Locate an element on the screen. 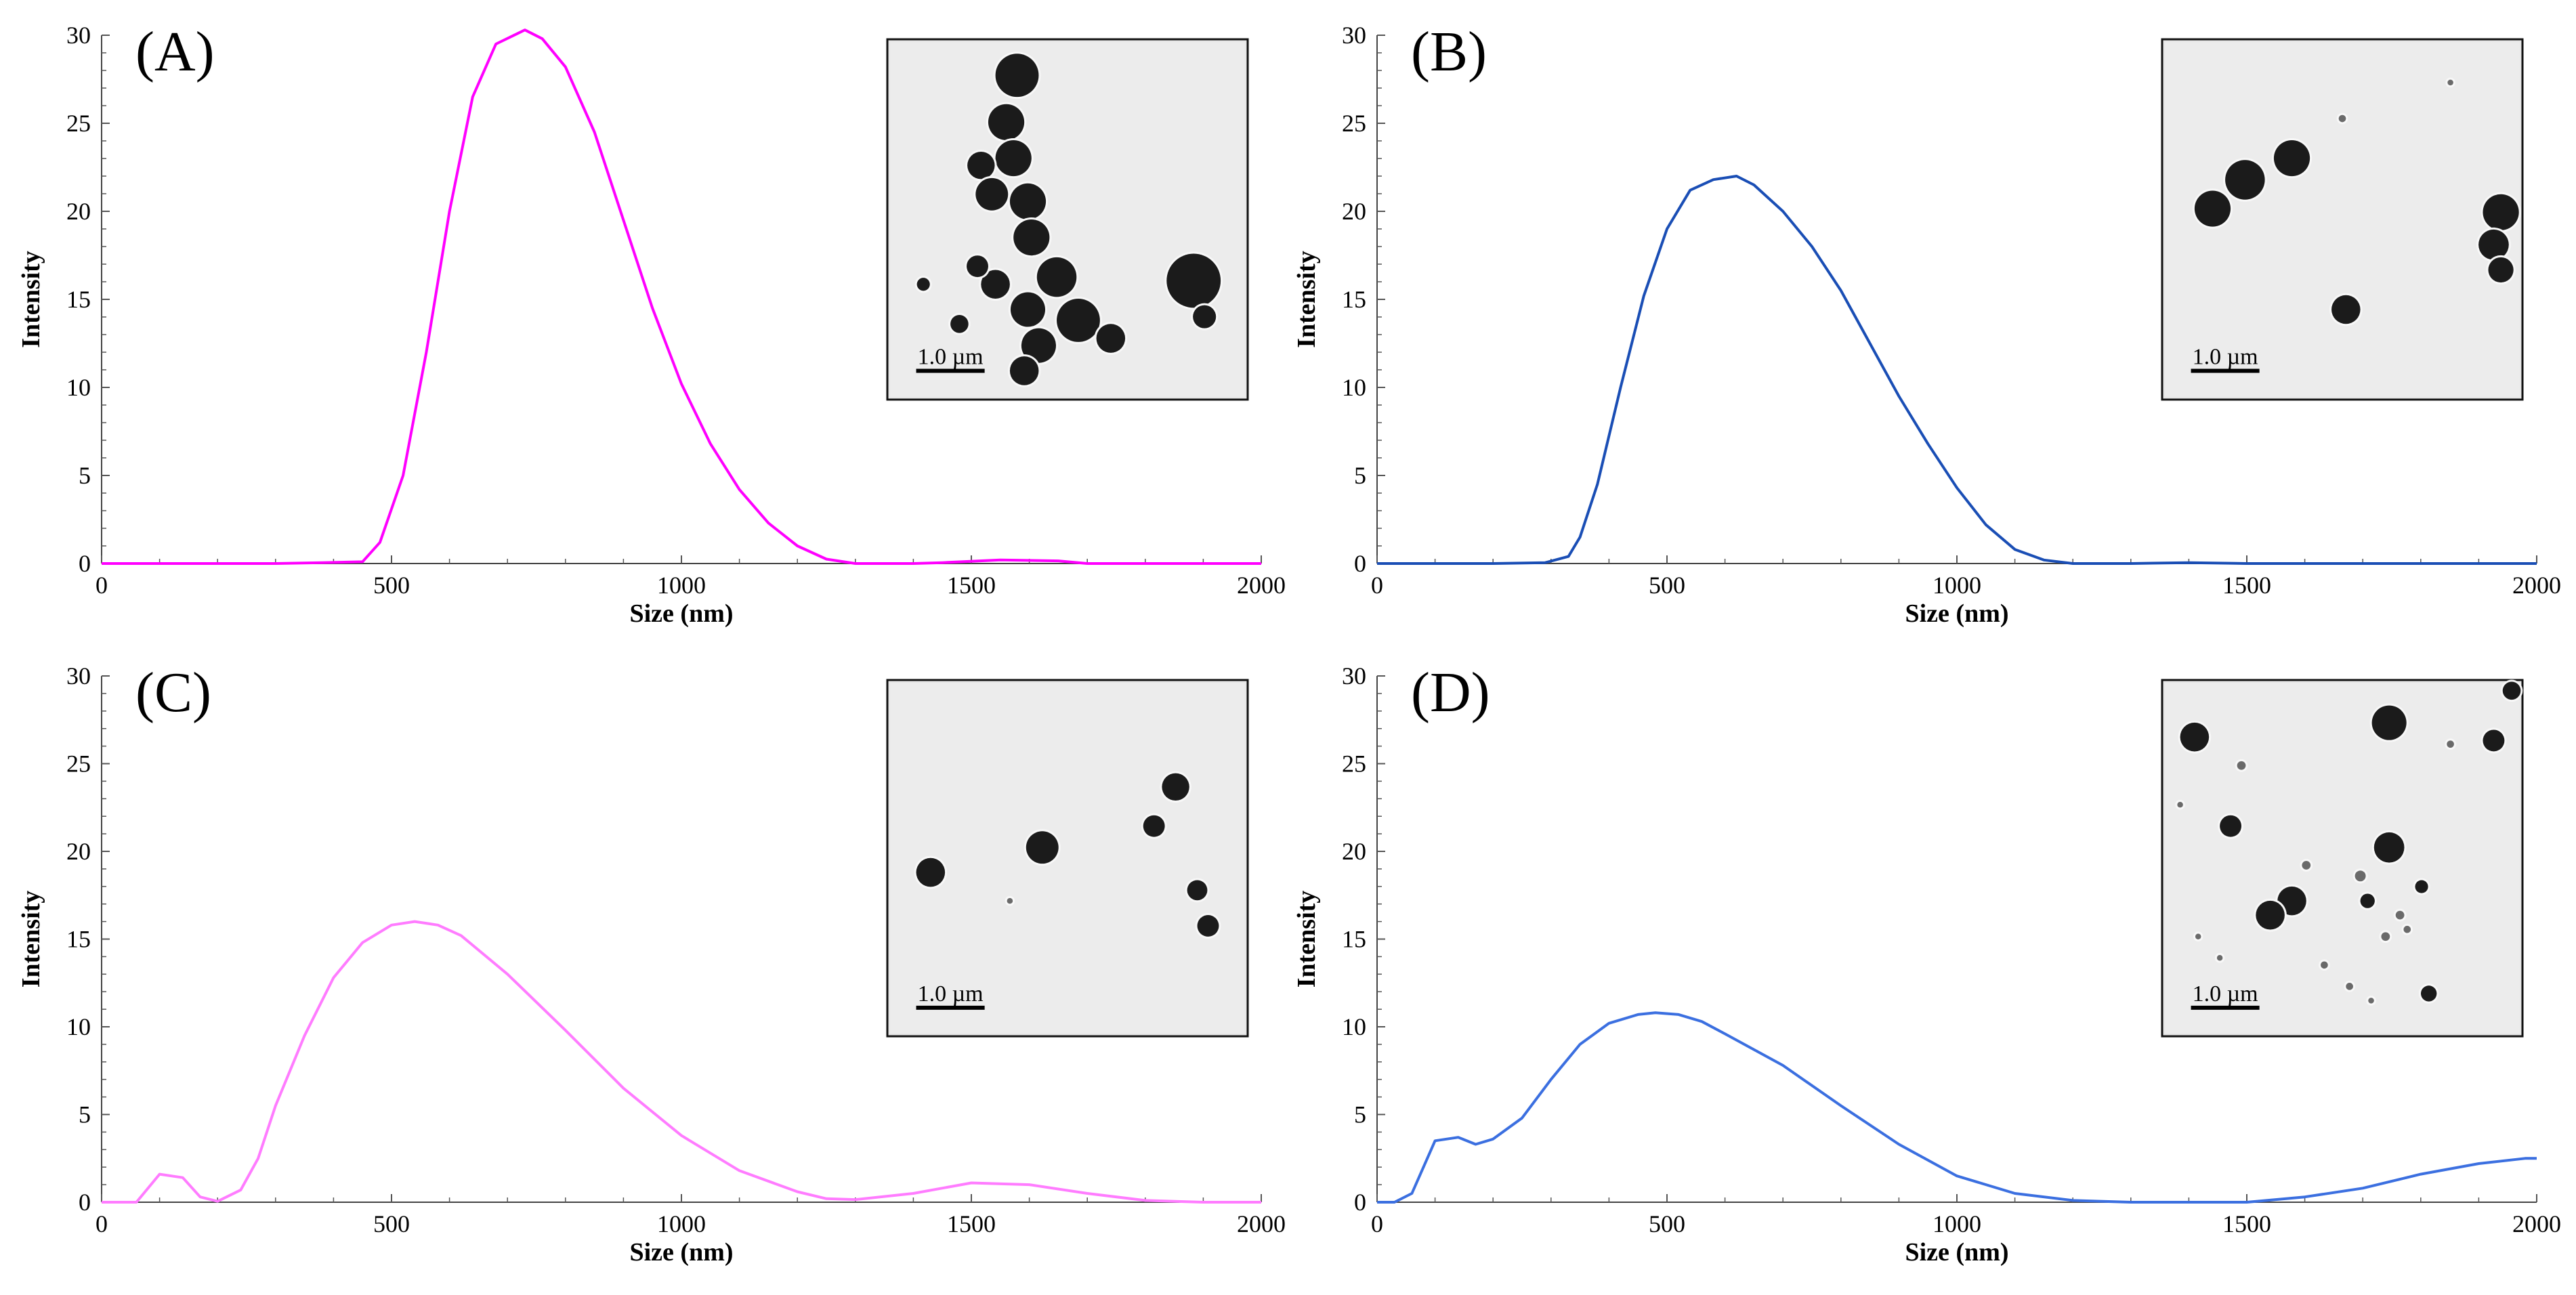  tem-inset-image: 1.0 µm is located at coordinates (1067, 219).